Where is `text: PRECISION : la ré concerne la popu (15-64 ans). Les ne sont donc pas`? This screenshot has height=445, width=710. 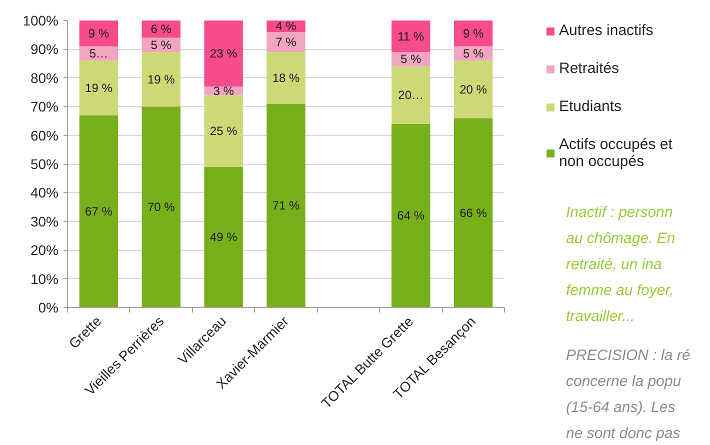
text: PRECISION : la ré concerne la popu (15-64 ans). Les ne sont donc pas is located at coordinates (628, 395).